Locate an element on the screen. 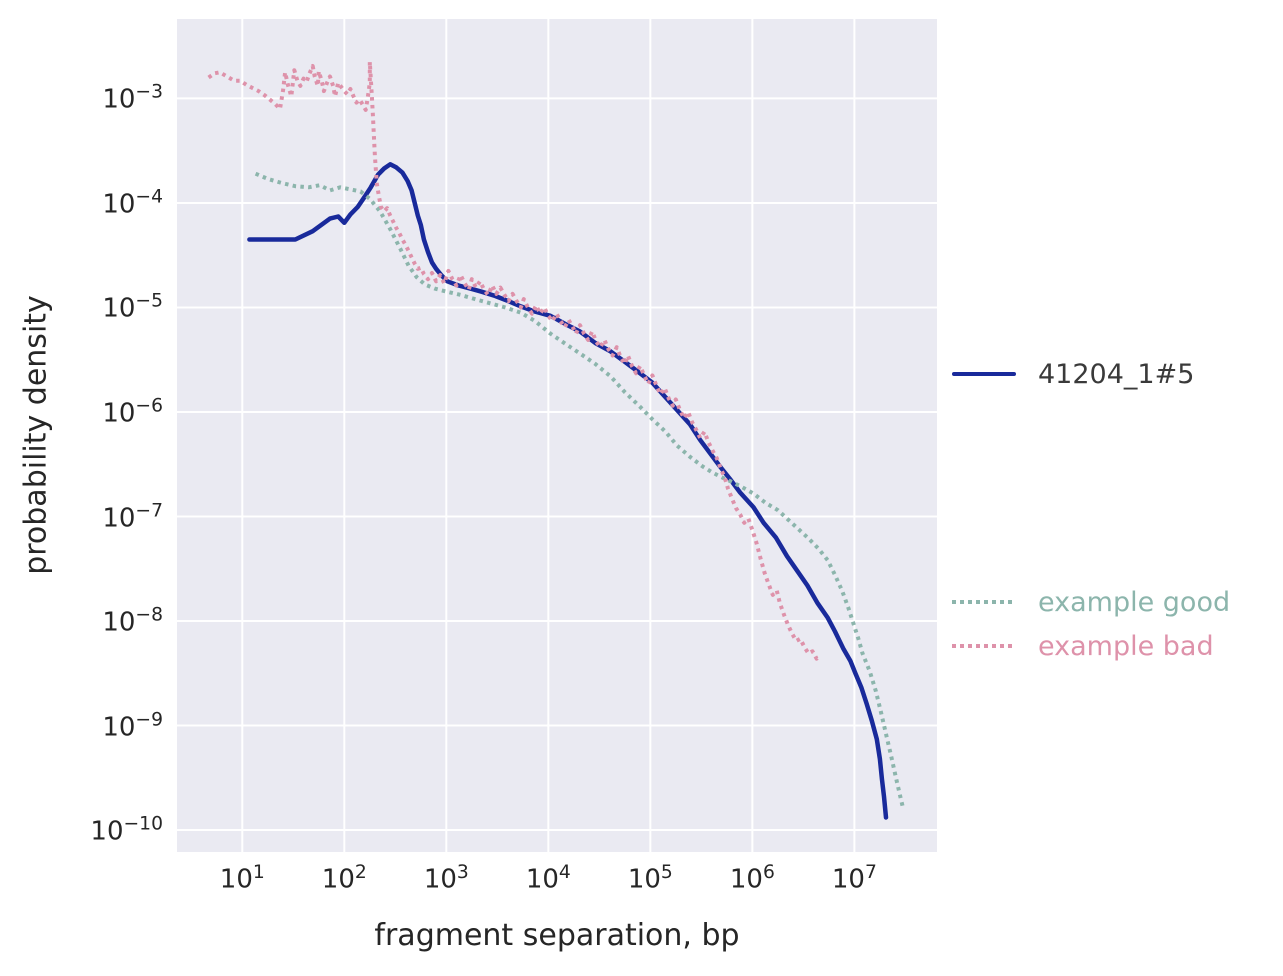 The width and height of the screenshot is (1283, 976). x-tick-label: 106 is located at coordinates (752, 878).